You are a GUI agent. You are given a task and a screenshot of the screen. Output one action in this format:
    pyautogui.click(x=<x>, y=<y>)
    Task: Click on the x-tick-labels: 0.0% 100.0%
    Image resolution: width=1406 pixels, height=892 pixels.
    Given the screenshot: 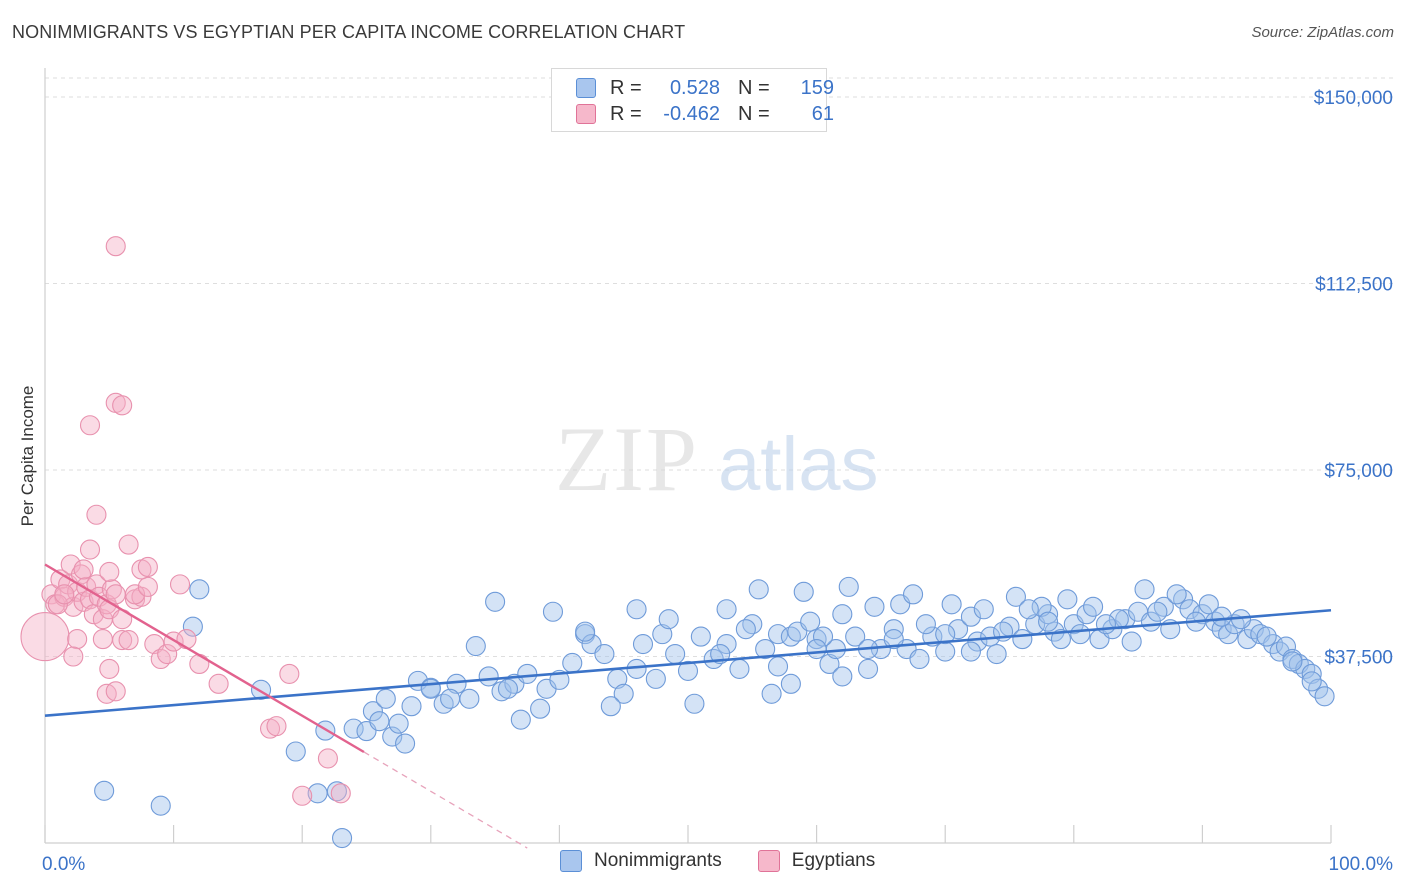 What is the action you would take?
    pyautogui.click(x=717, y=864)
    